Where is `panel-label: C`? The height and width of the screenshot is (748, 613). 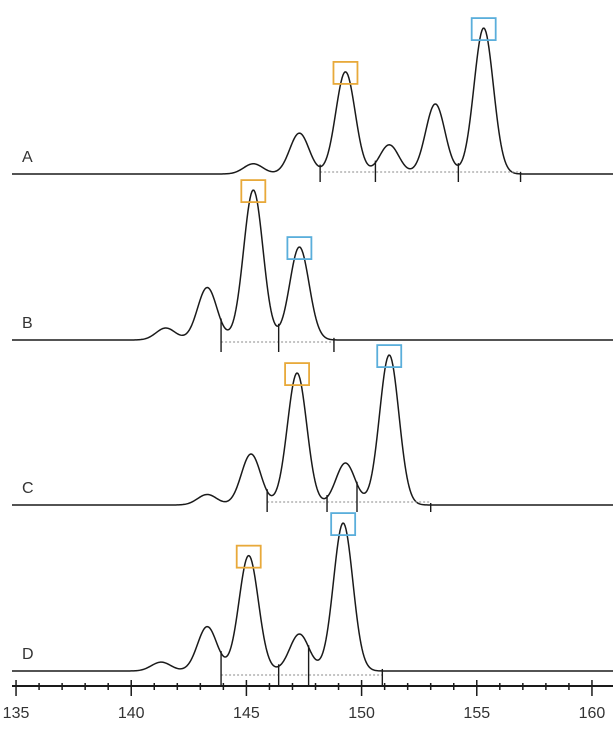 panel-label: C is located at coordinates (28, 488).